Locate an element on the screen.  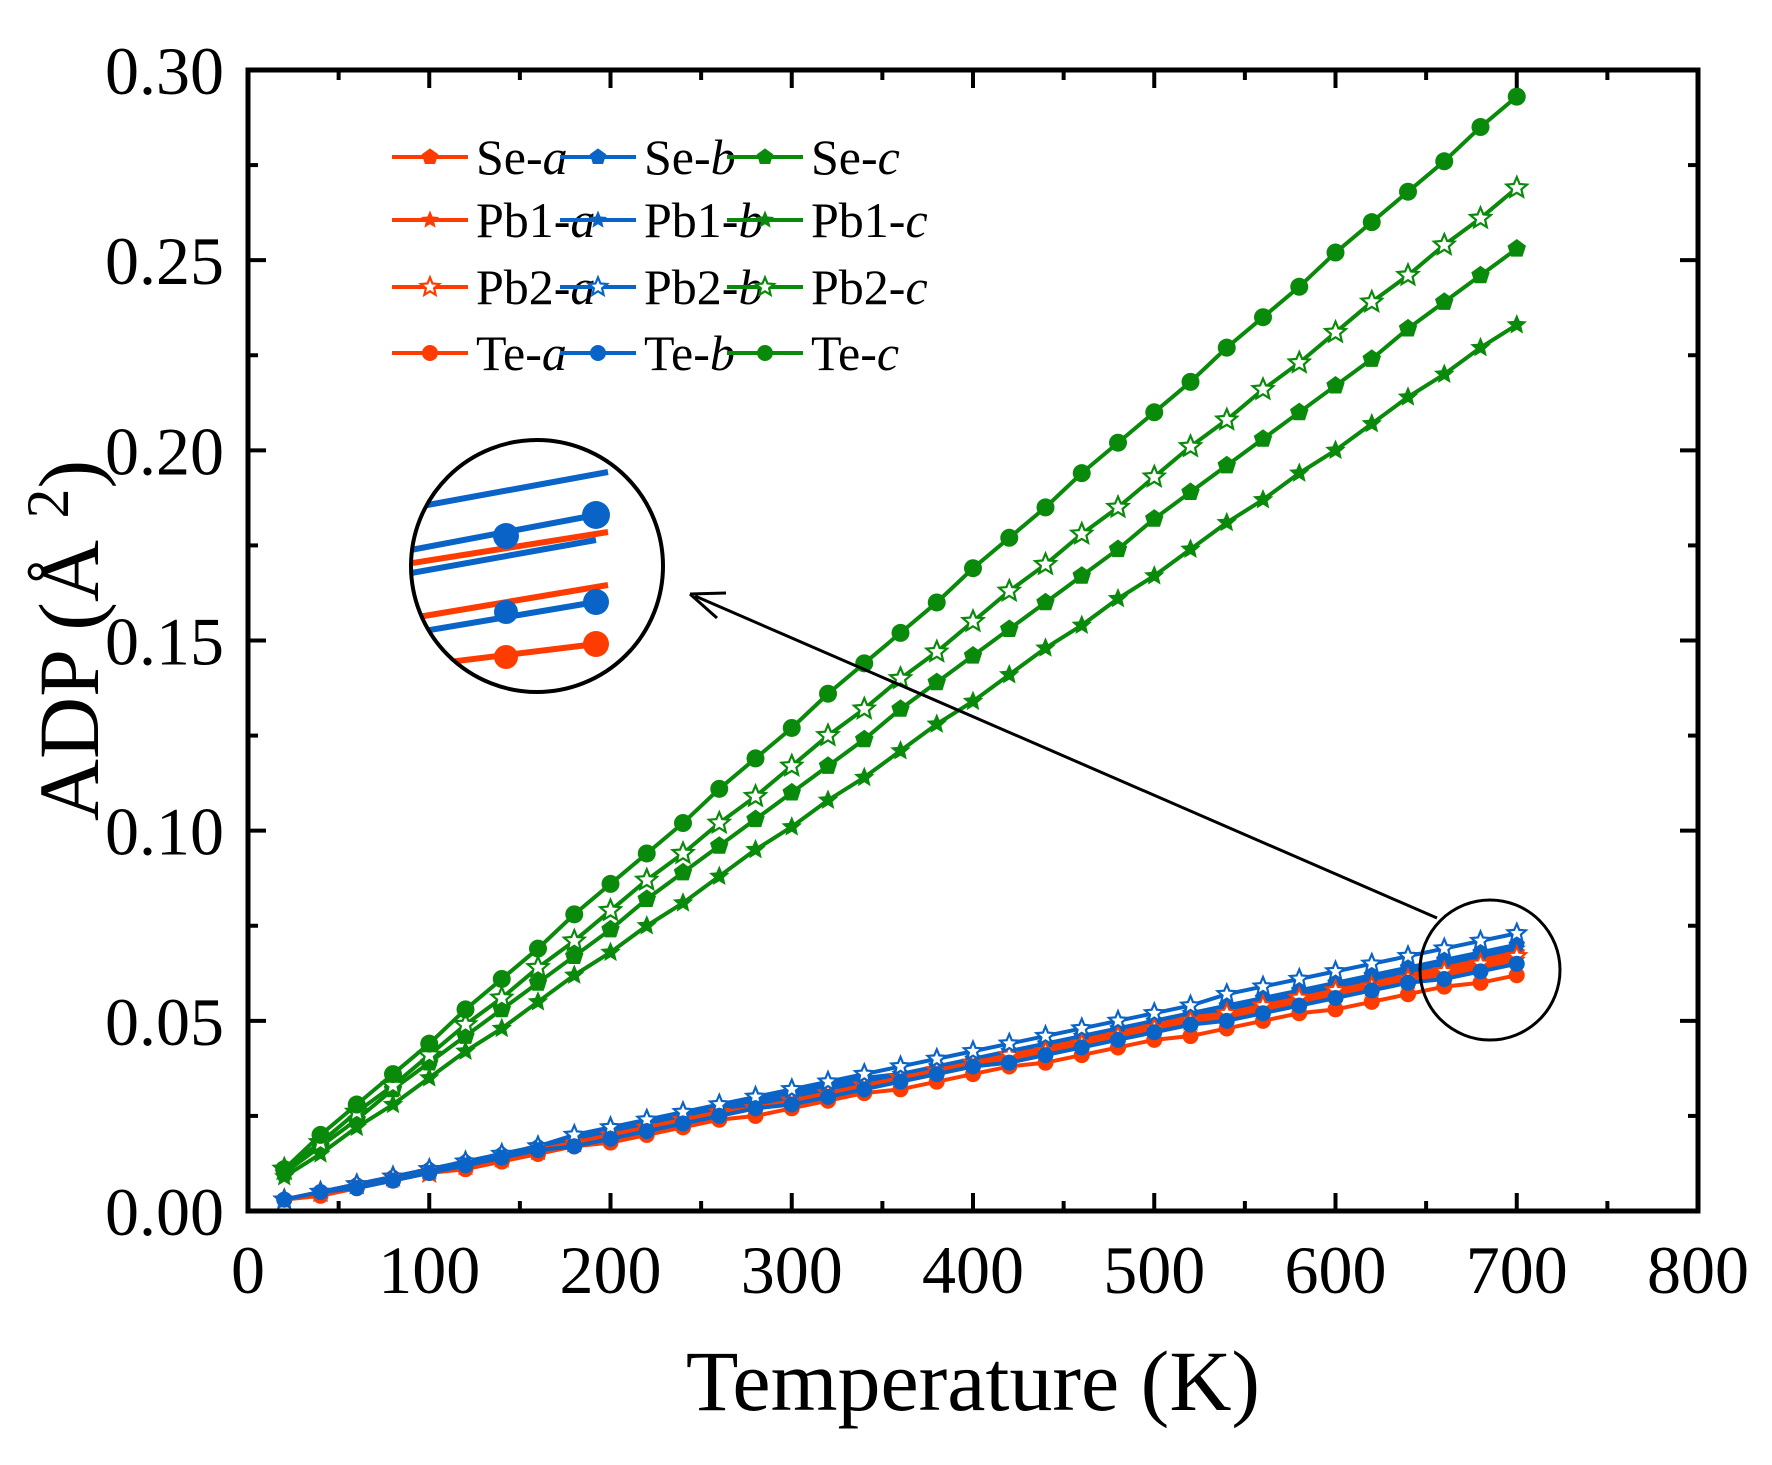
y-axis-title: ADP (Å 2) is located at coordinates (66, 640).